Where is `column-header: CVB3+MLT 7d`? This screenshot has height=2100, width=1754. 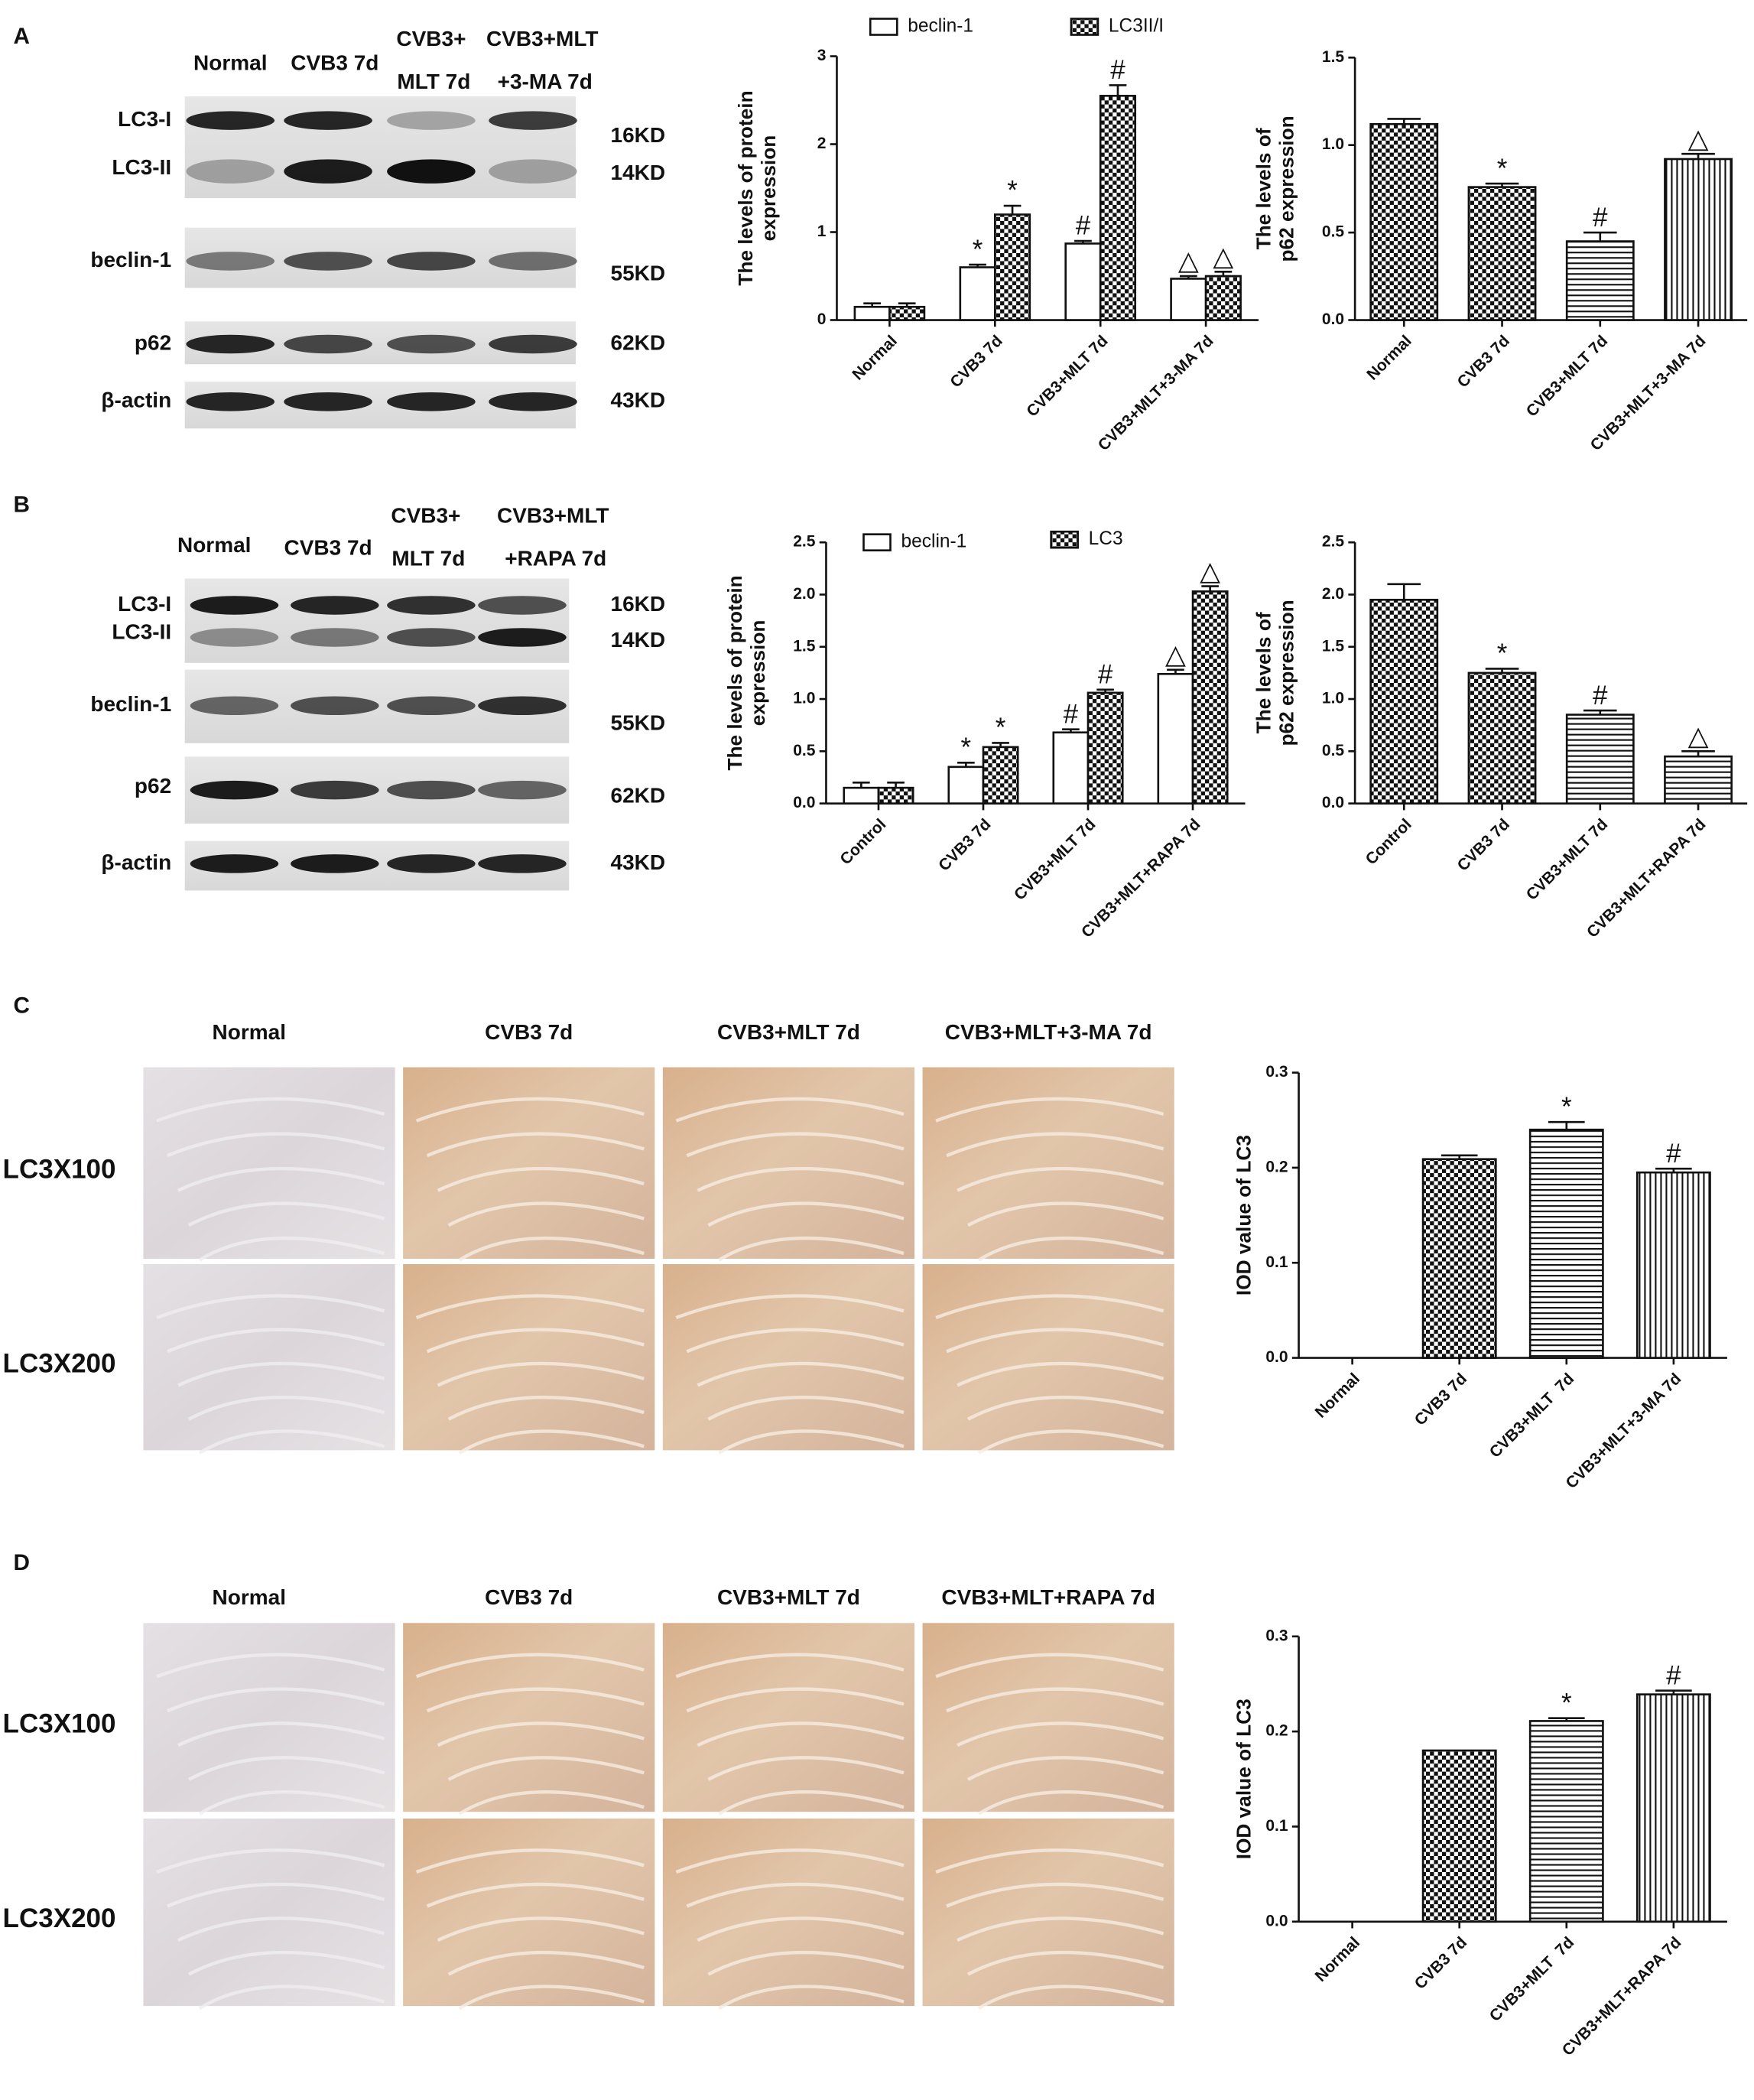 column-header: CVB3+MLT 7d is located at coordinates (788, 1597).